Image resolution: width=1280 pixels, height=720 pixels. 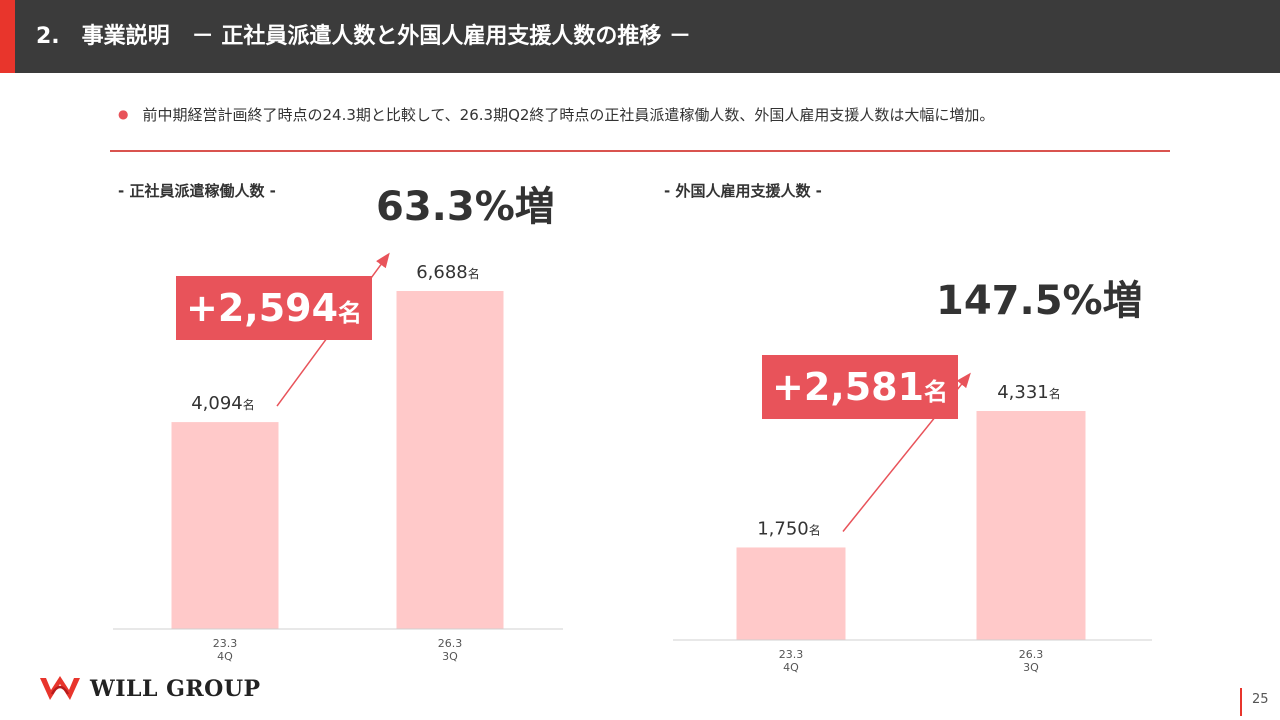 What do you see at coordinates (225, 643) in the screenshot?
I see `chart1-category-label-1-1: 23.3` at bounding box center [225, 643].